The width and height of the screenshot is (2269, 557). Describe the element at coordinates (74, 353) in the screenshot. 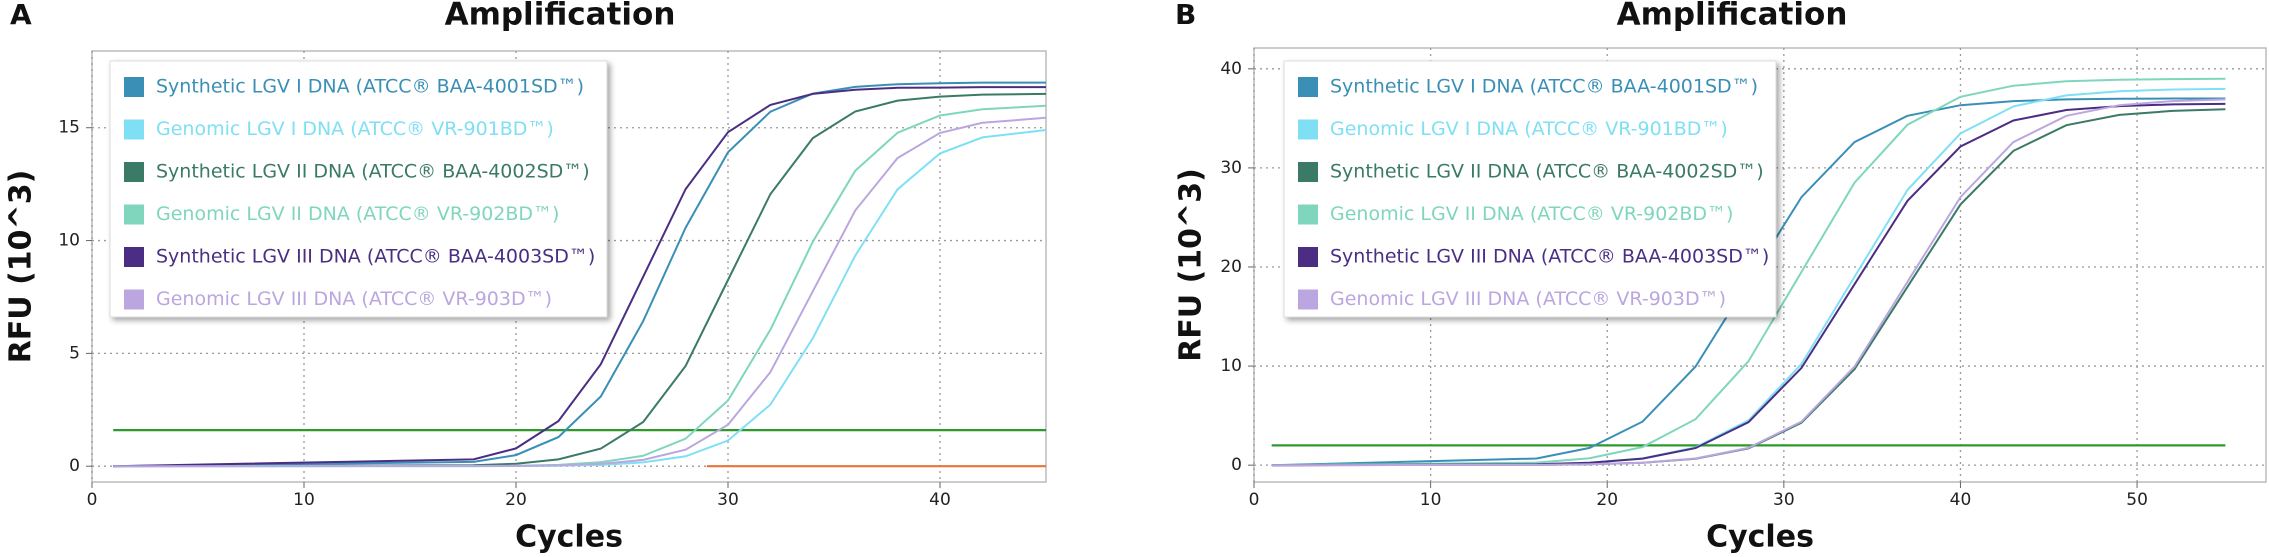

I see `y-tick-label: 5` at that location.